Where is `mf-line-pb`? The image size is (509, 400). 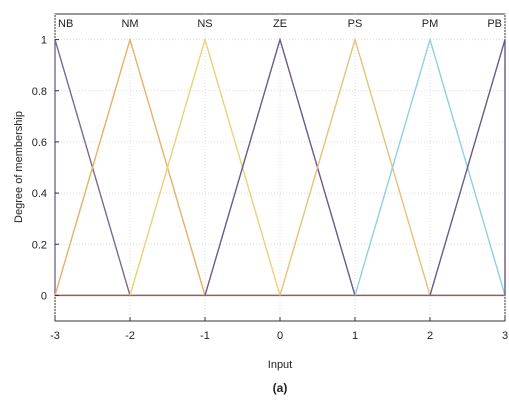 mf-line-pb is located at coordinates (467, 167).